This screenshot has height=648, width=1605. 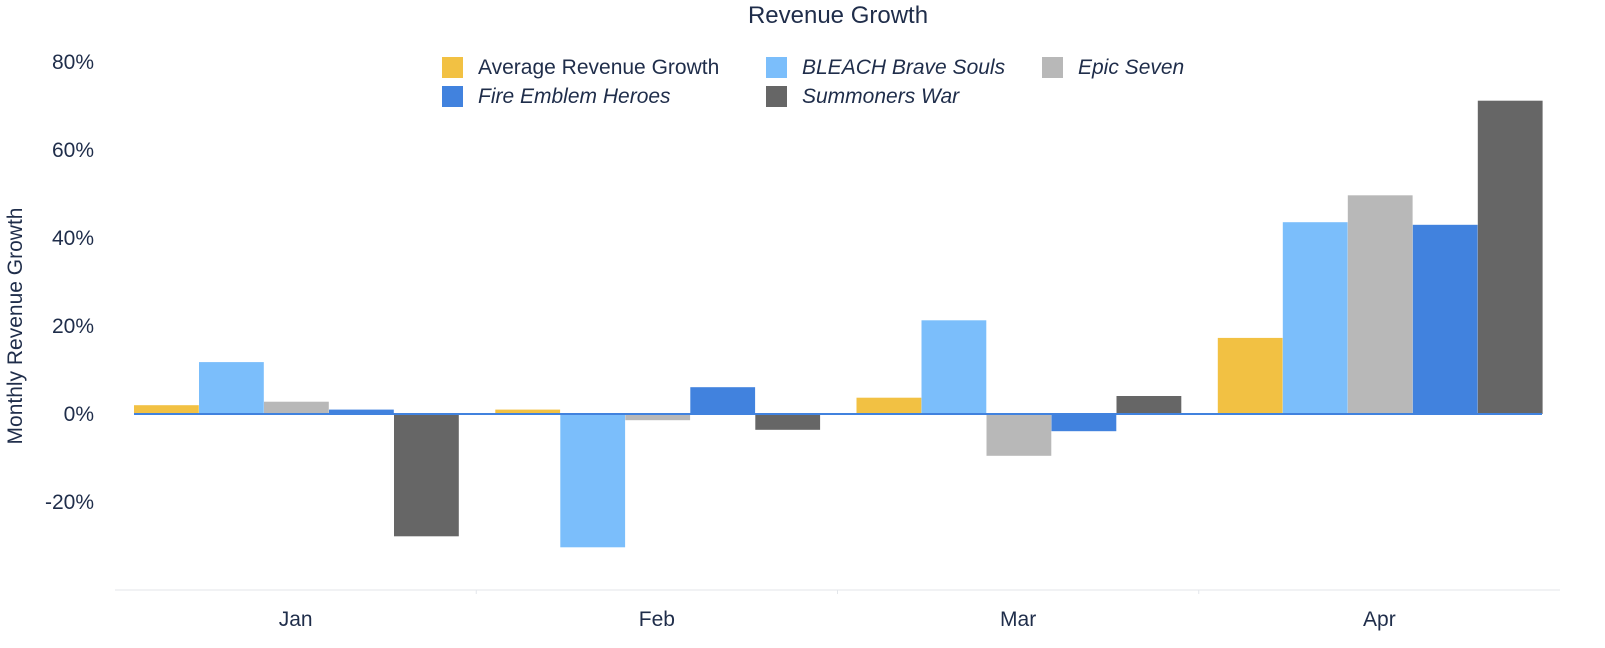 What do you see at coordinates (657, 619) in the screenshot?
I see `x-tick-label: Feb` at bounding box center [657, 619].